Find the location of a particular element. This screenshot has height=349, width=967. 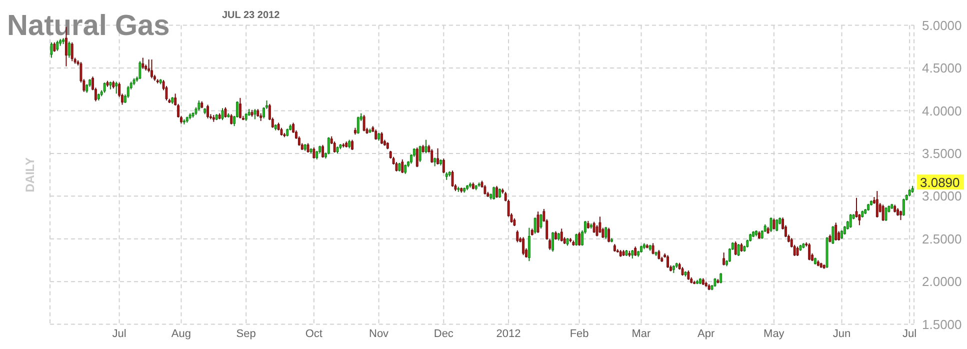

x-tick-label: Apr is located at coordinates (706, 334).